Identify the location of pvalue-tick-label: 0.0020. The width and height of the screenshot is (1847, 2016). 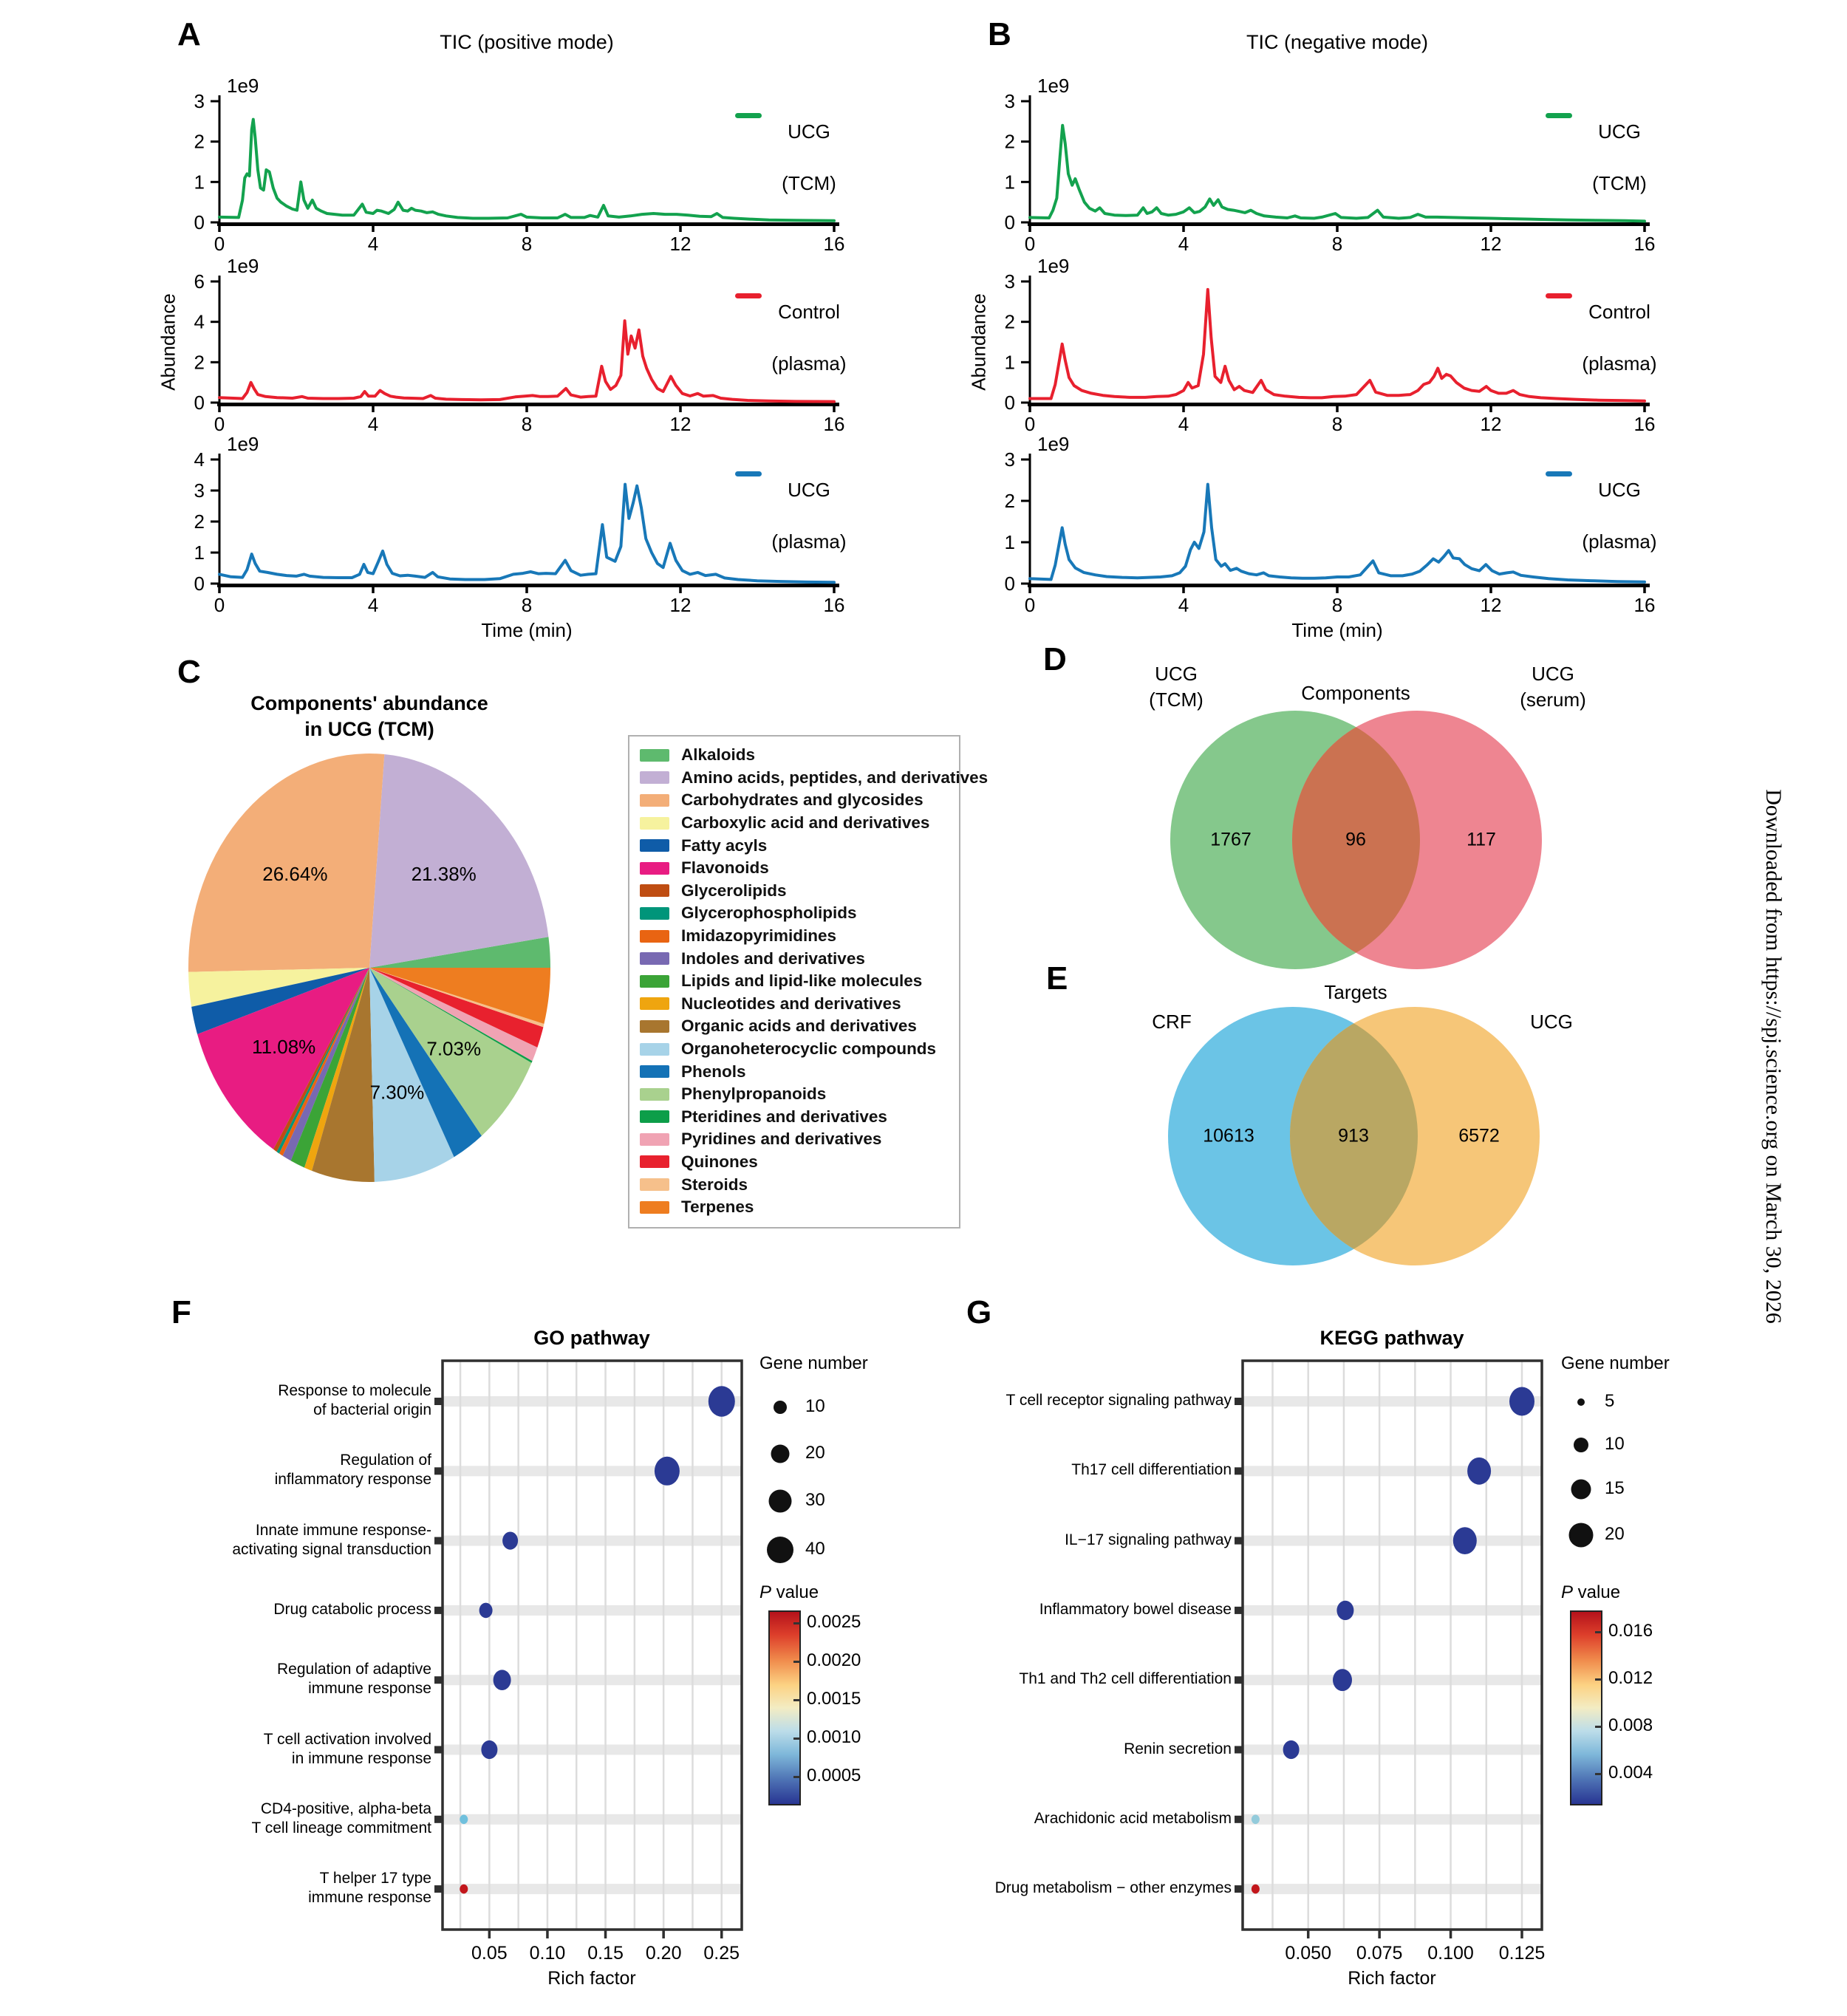
(834, 1660).